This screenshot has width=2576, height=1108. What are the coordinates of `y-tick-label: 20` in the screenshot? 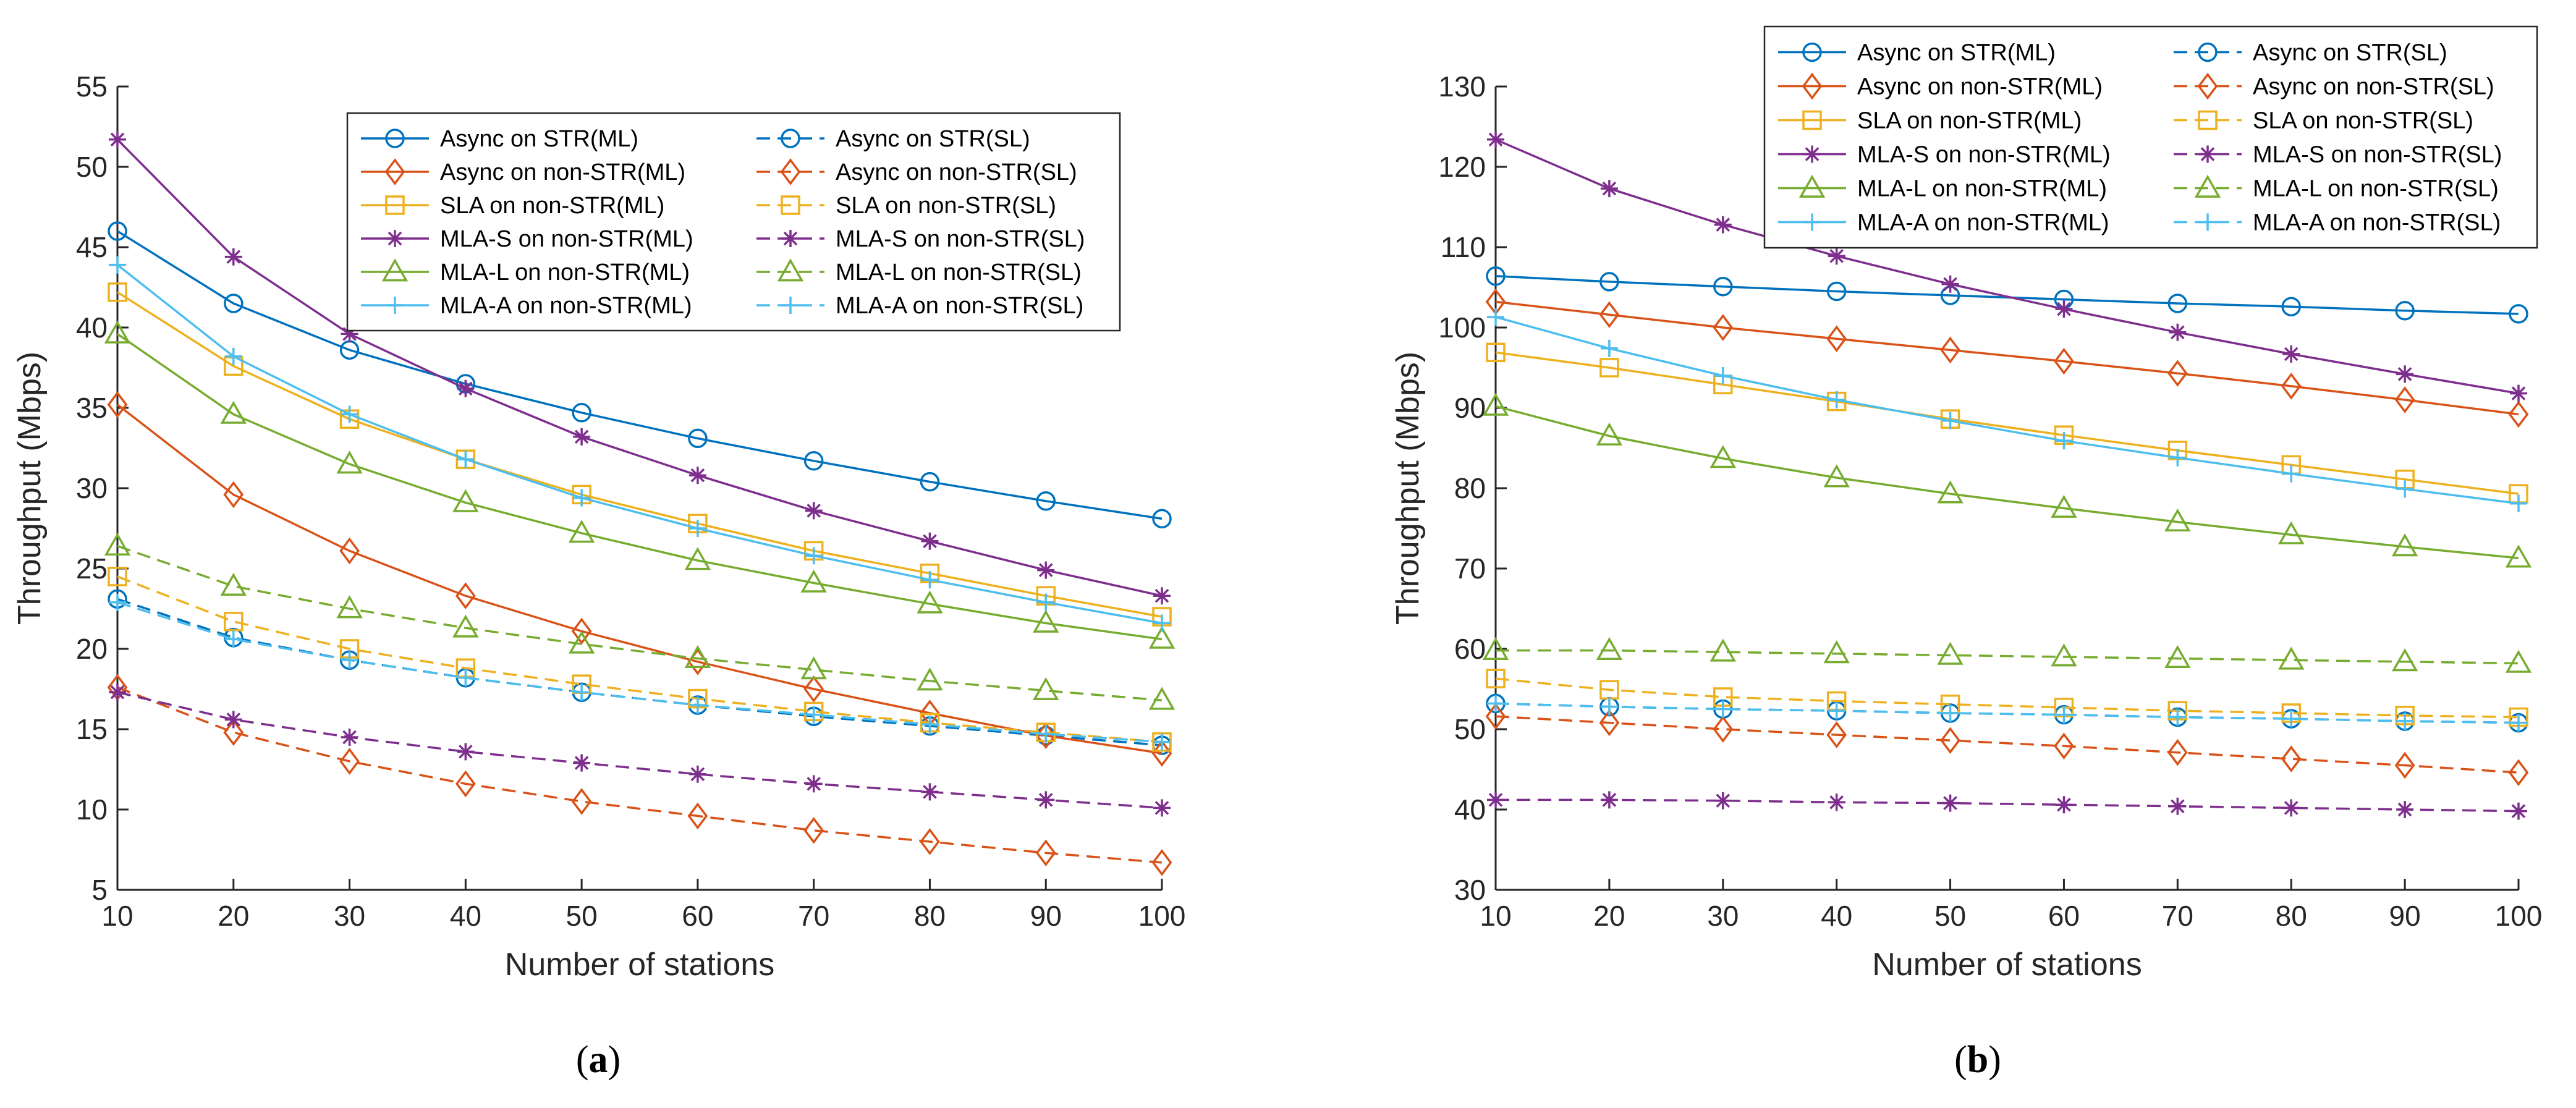 It's located at (92, 649).